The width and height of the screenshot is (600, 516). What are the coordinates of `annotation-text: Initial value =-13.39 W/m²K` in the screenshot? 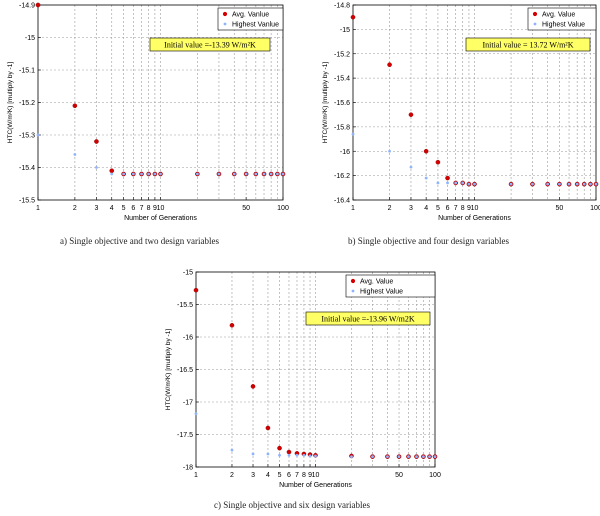 It's located at (210, 45).